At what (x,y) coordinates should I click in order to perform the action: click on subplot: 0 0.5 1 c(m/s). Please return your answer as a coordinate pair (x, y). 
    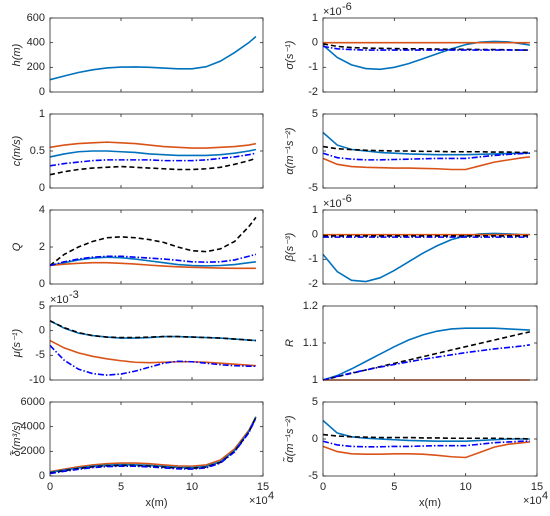
    Looking at the image, I should click on (137, 151).